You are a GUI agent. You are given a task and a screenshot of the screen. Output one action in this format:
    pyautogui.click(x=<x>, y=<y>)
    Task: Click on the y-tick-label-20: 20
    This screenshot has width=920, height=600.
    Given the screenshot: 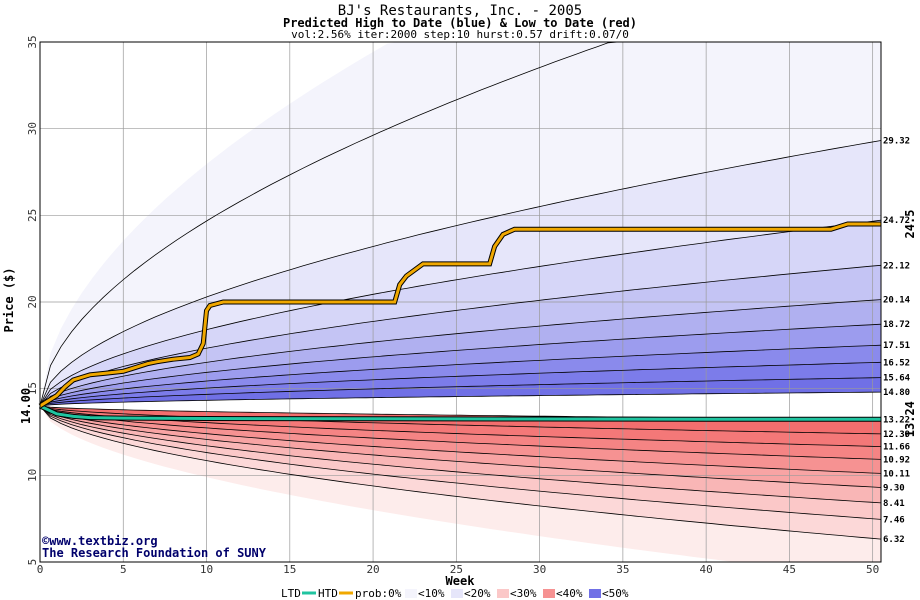 What is the action you would take?
    pyautogui.click(x=32, y=301)
    